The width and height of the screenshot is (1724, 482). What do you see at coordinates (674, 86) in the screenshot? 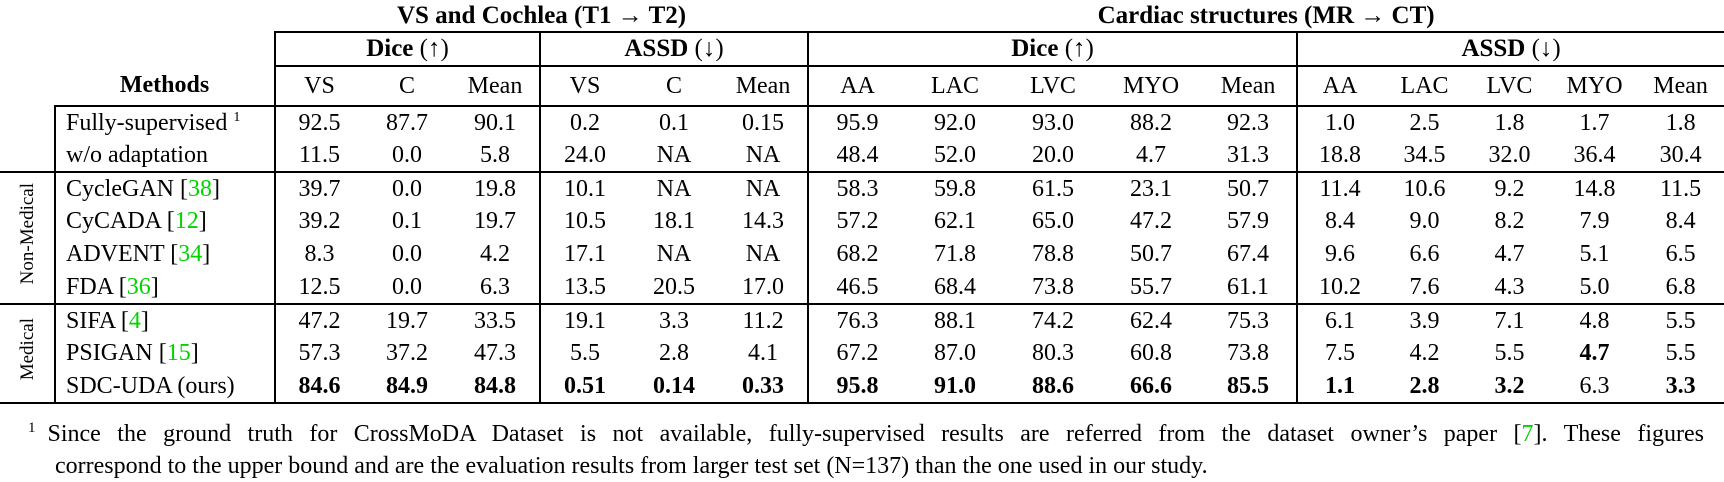
I see `column-header-c-4: C` at bounding box center [674, 86].